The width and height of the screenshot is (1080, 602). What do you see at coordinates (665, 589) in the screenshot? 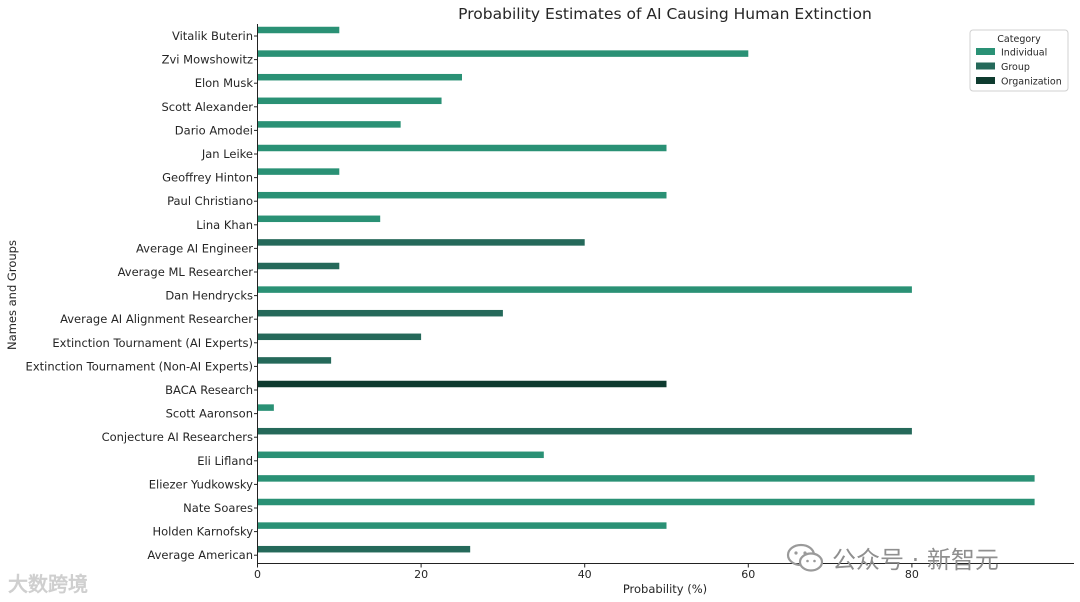
I see `x-axis-label: Probability (%)` at bounding box center [665, 589].